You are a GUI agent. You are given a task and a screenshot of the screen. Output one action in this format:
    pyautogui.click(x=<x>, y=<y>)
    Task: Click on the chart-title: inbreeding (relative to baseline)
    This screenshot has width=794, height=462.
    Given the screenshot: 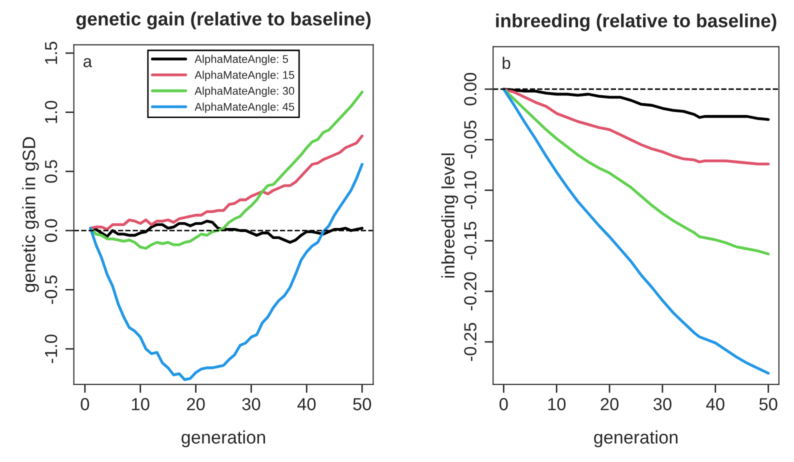 What is the action you would take?
    pyautogui.click(x=636, y=23)
    